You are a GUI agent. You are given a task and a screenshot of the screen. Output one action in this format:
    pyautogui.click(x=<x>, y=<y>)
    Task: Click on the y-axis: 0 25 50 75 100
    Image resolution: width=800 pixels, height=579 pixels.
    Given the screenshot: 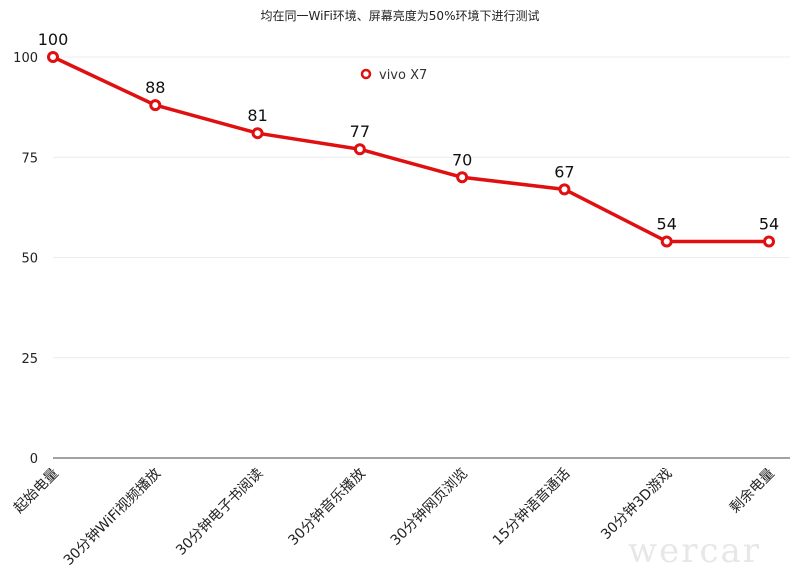 What is the action you would take?
    pyautogui.click(x=25, y=259)
    